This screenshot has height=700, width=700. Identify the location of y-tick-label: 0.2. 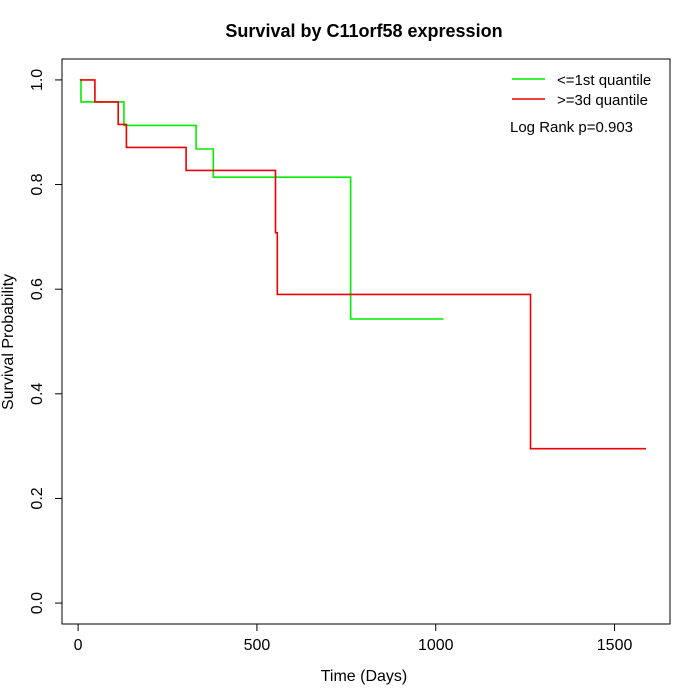
(37, 498).